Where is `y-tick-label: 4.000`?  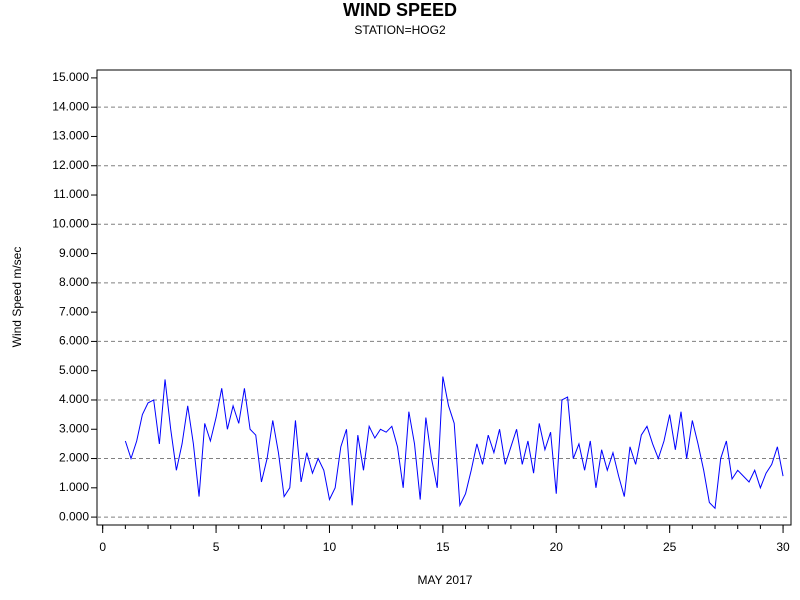 y-tick-label: 4.000 is located at coordinates (74, 399).